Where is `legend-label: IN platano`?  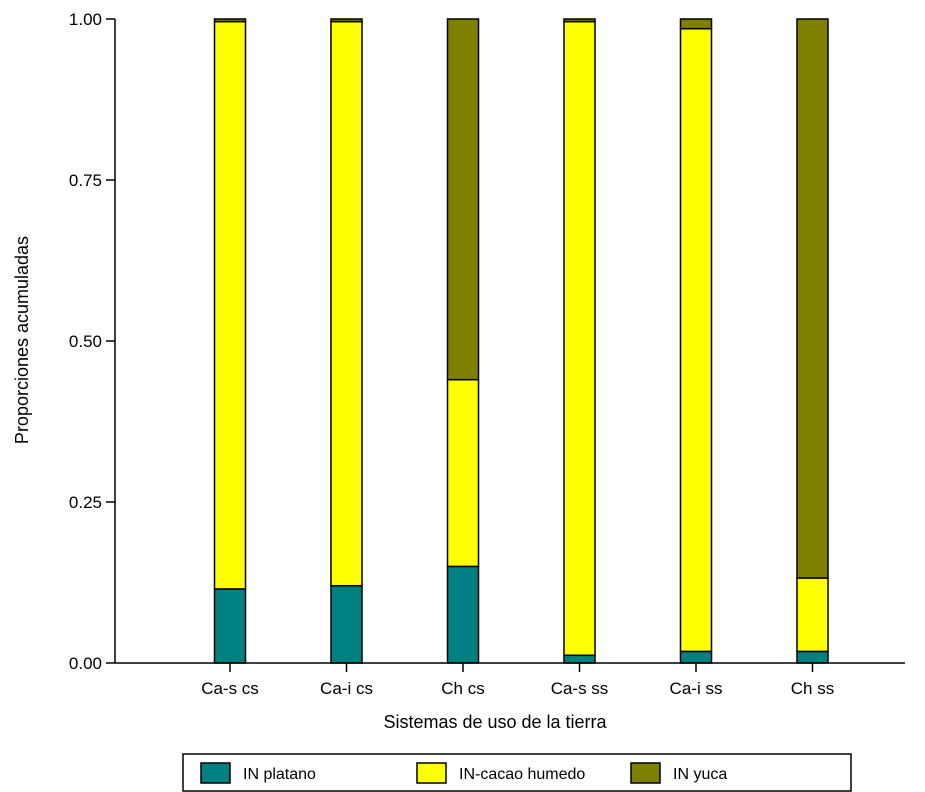 legend-label: IN platano is located at coordinates (279, 774).